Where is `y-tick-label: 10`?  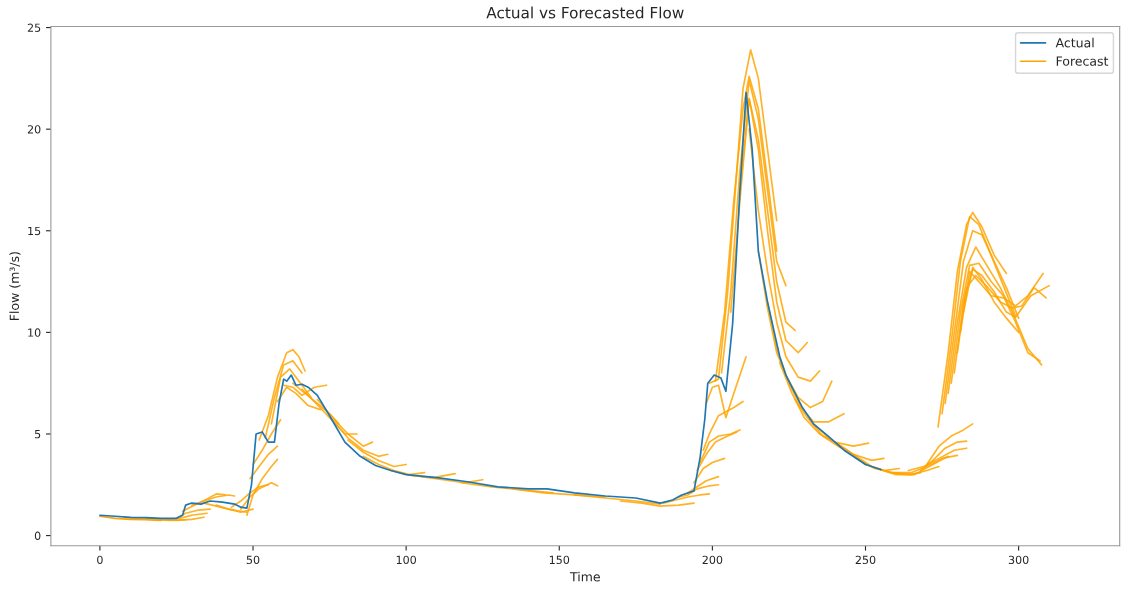 y-tick-label: 10 is located at coordinates (34, 332).